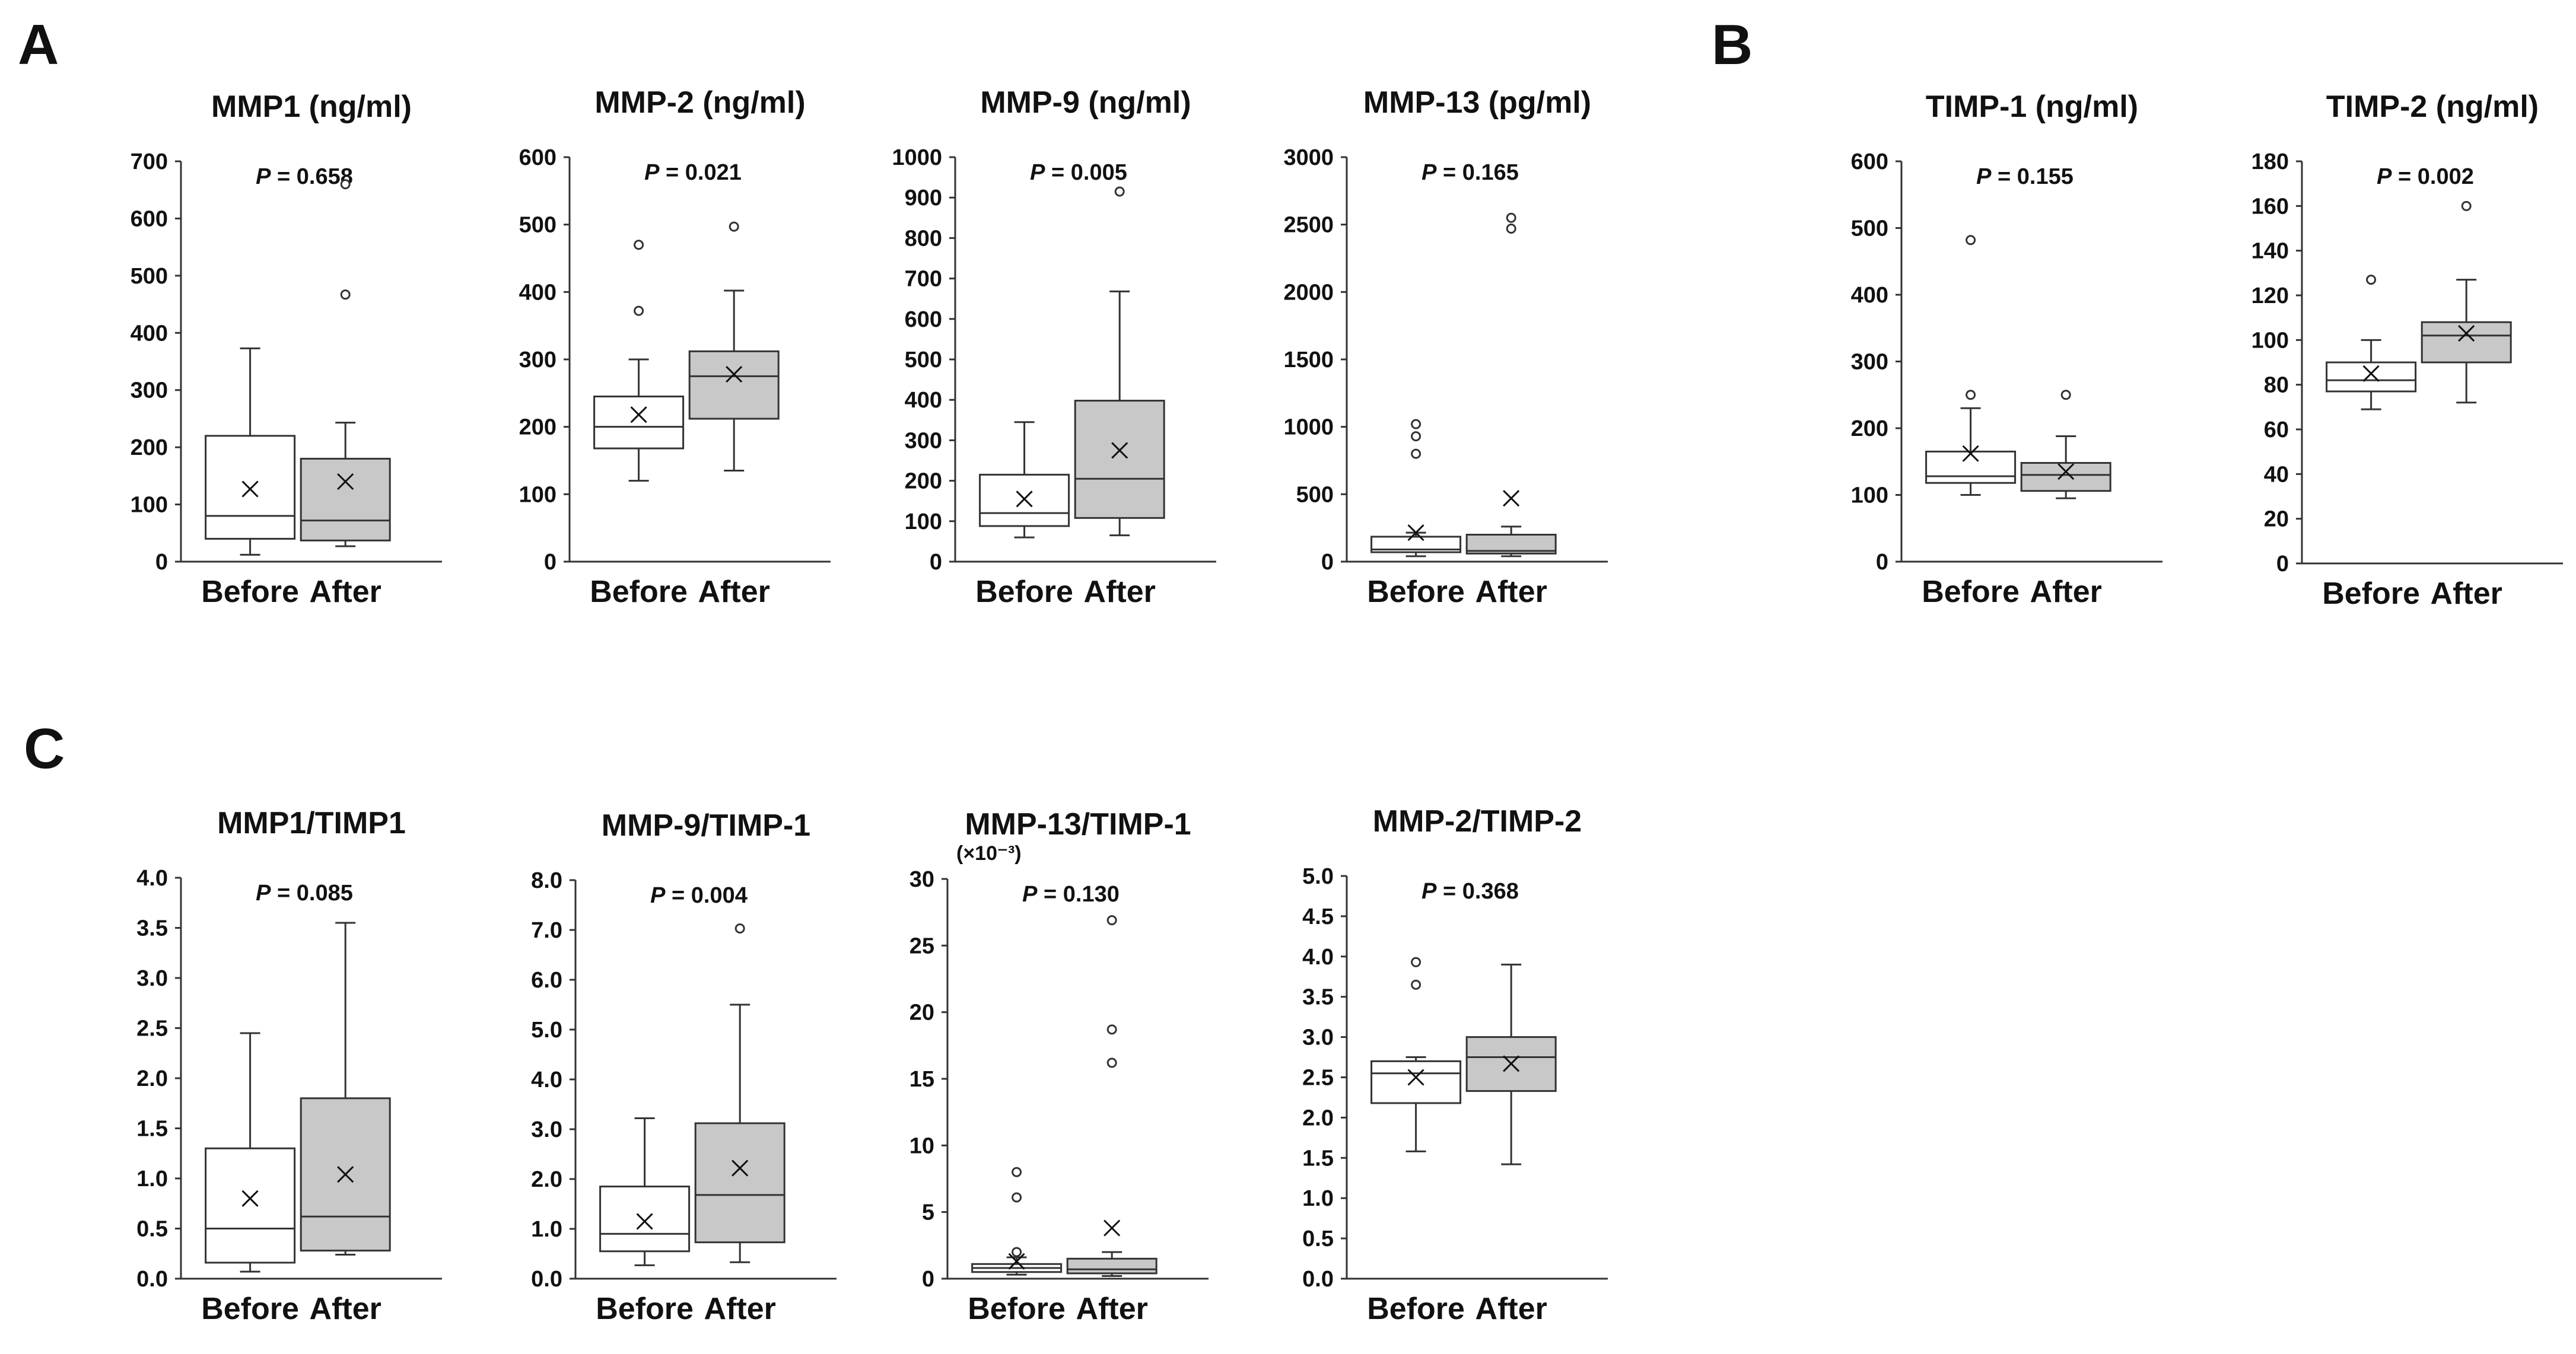  Describe the element at coordinates (1732, 45) in the screenshot. I see `panel-letter-b: B` at that location.